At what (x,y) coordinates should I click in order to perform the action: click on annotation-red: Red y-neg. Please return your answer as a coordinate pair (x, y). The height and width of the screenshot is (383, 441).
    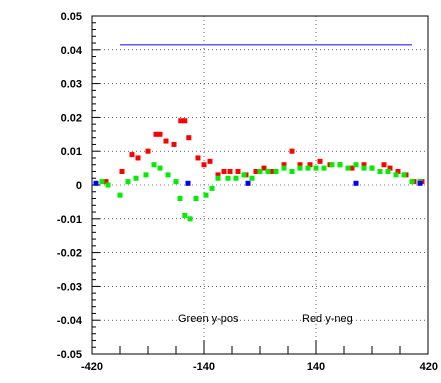
    Looking at the image, I should click on (327, 319).